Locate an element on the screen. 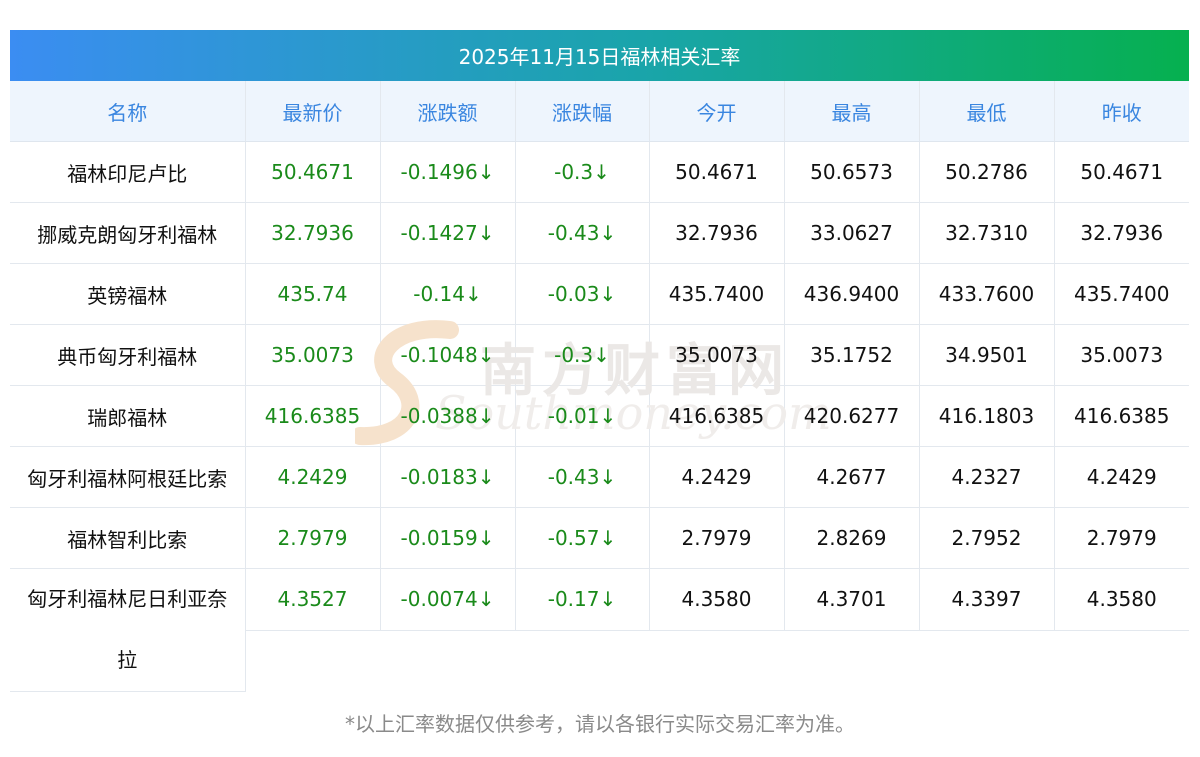  header-row: 名称 最新价 涨跌额 涨跌幅 今开 最高 最低 昨收 is located at coordinates (599, 111).